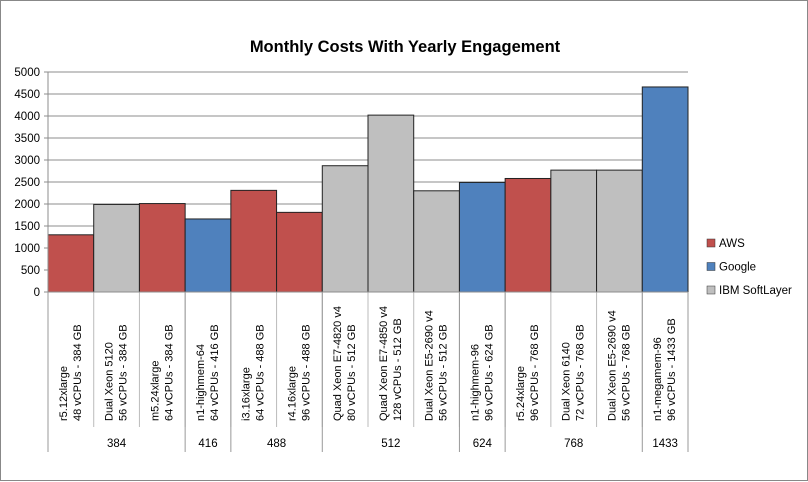  I want to click on bar-spec: 80 vCPUs - 512 GB, so click(352, 372).